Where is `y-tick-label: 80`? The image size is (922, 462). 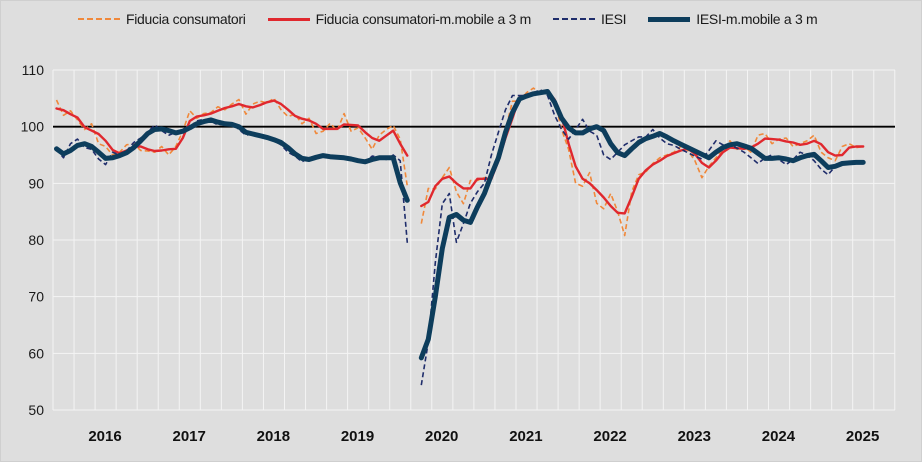 y-tick-label: 80 is located at coordinates (36, 240).